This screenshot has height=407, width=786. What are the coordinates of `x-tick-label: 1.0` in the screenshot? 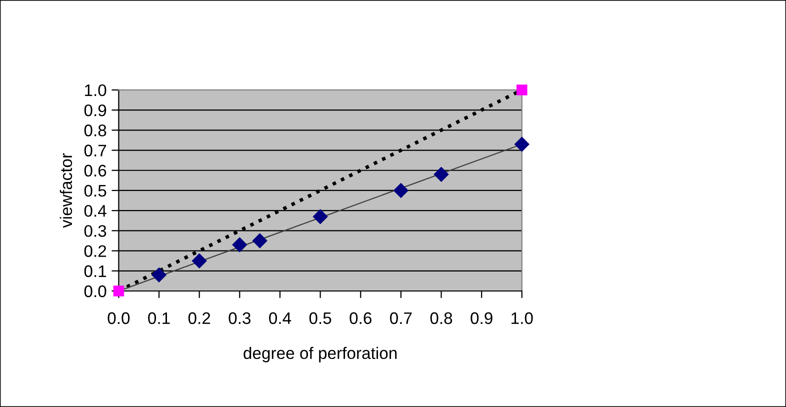 It's located at (522, 318).